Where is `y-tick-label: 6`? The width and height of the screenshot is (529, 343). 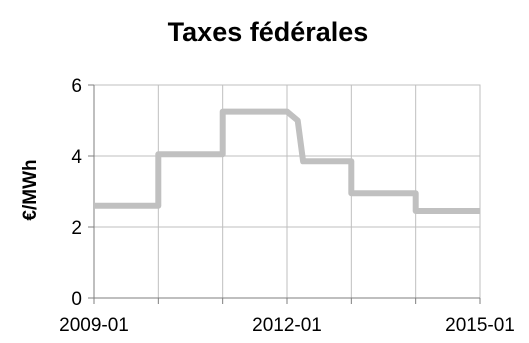
y-tick-label: 6 is located at coordinates (76, 86).